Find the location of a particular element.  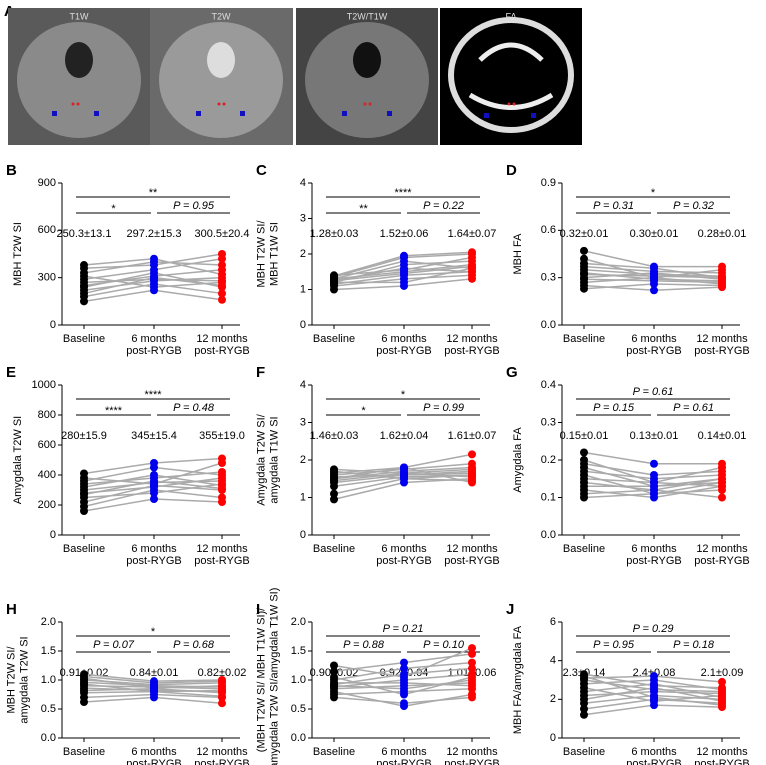

panel-label: I is located at coordinates (258, 609).